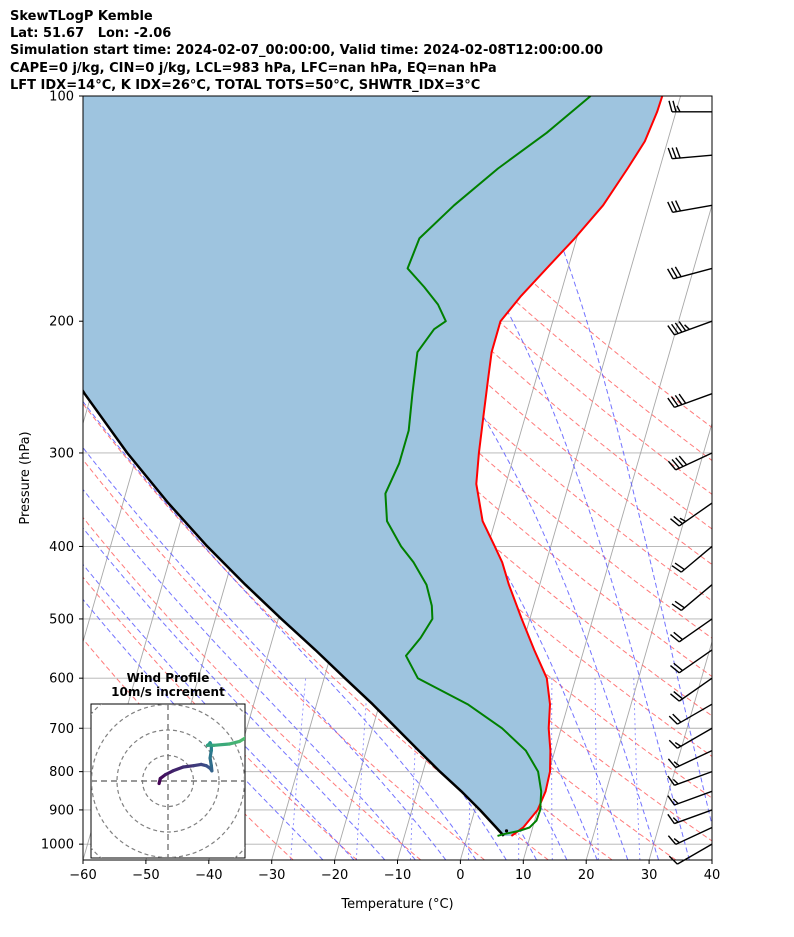 Image resolution: width=794 pixels, height=937 pixels. What do you see at coordinates (334, 875) in the screenshot?
I see `x-tick-label: −20` at bounding box center [334, 875].